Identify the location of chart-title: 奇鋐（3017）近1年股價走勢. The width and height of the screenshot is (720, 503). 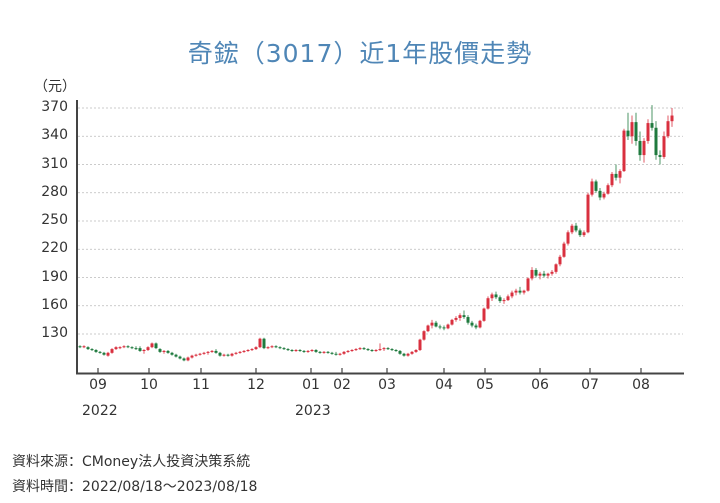
(360, 53).